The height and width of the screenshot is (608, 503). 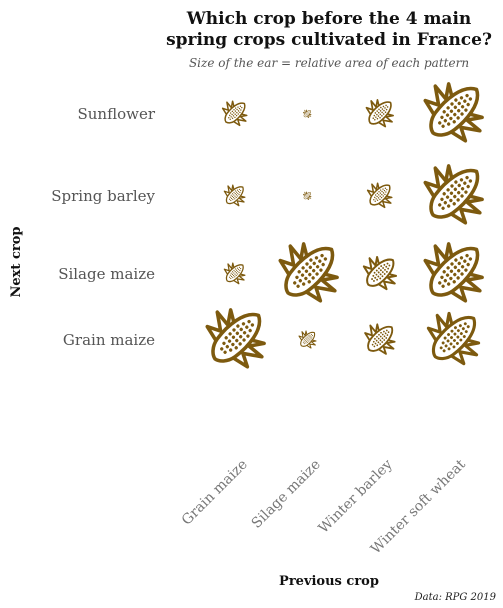 What do you see at coordinates (215, 493) in the screenshot?
I see `column-label: Grain maize` at bounding box center [215, 493].